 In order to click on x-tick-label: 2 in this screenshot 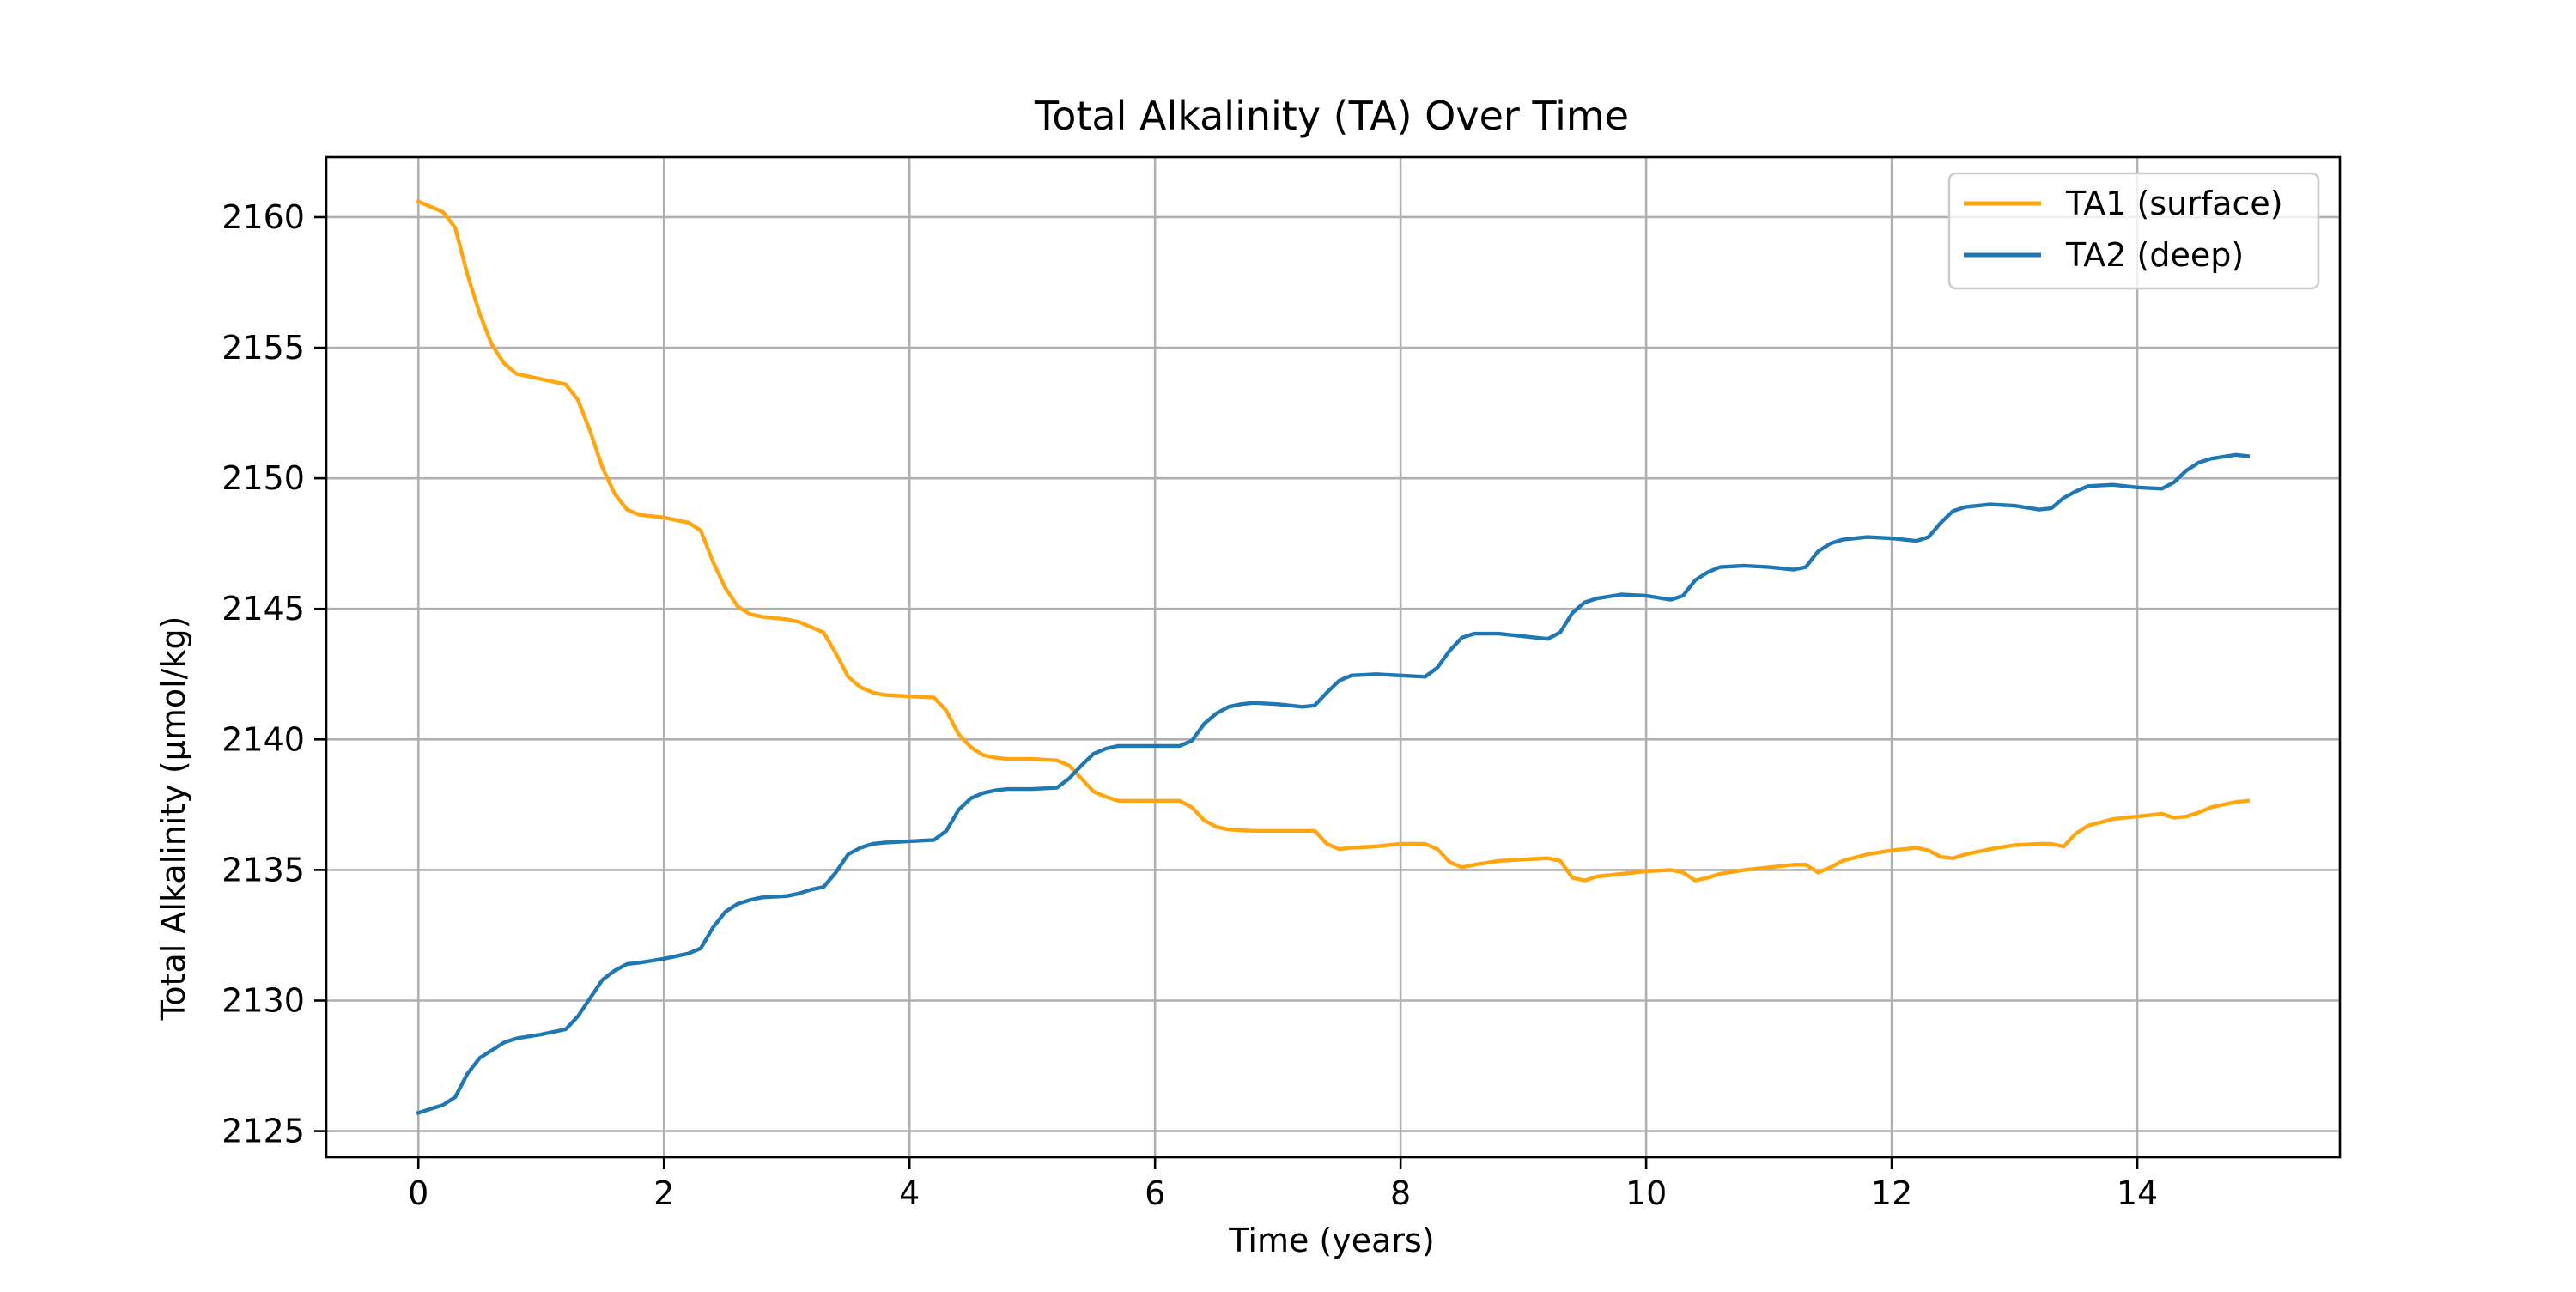, I will do `click(663, 1193)`.